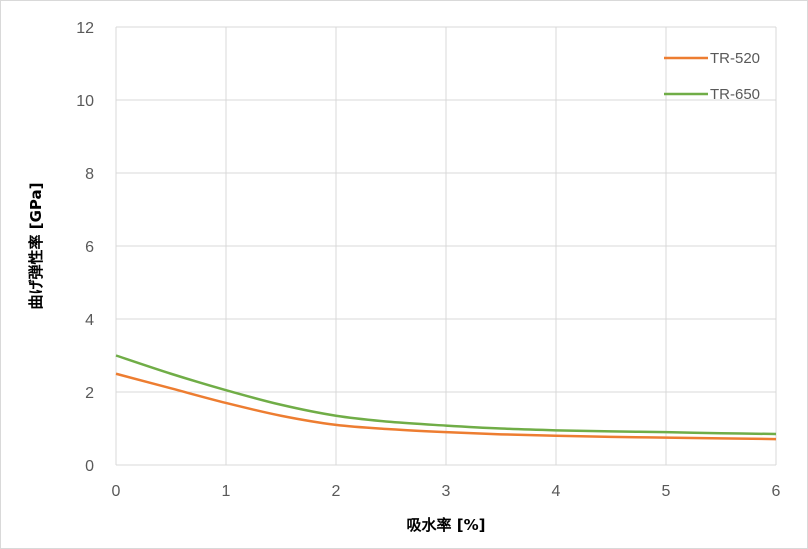 The width and height of the screenshot is (808, 549). I want to click on series-lines, so click(446, 397).